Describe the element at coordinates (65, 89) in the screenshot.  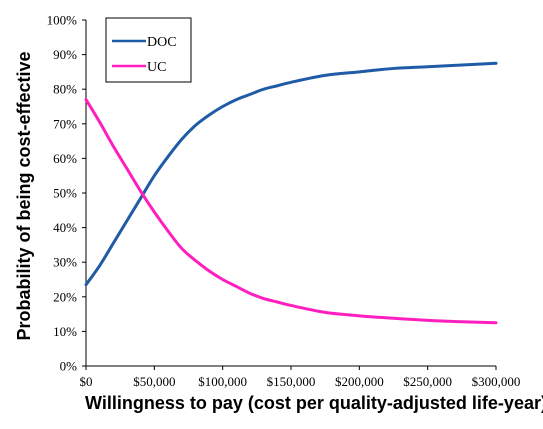
I see `y-tick-label: 80%` at that location.